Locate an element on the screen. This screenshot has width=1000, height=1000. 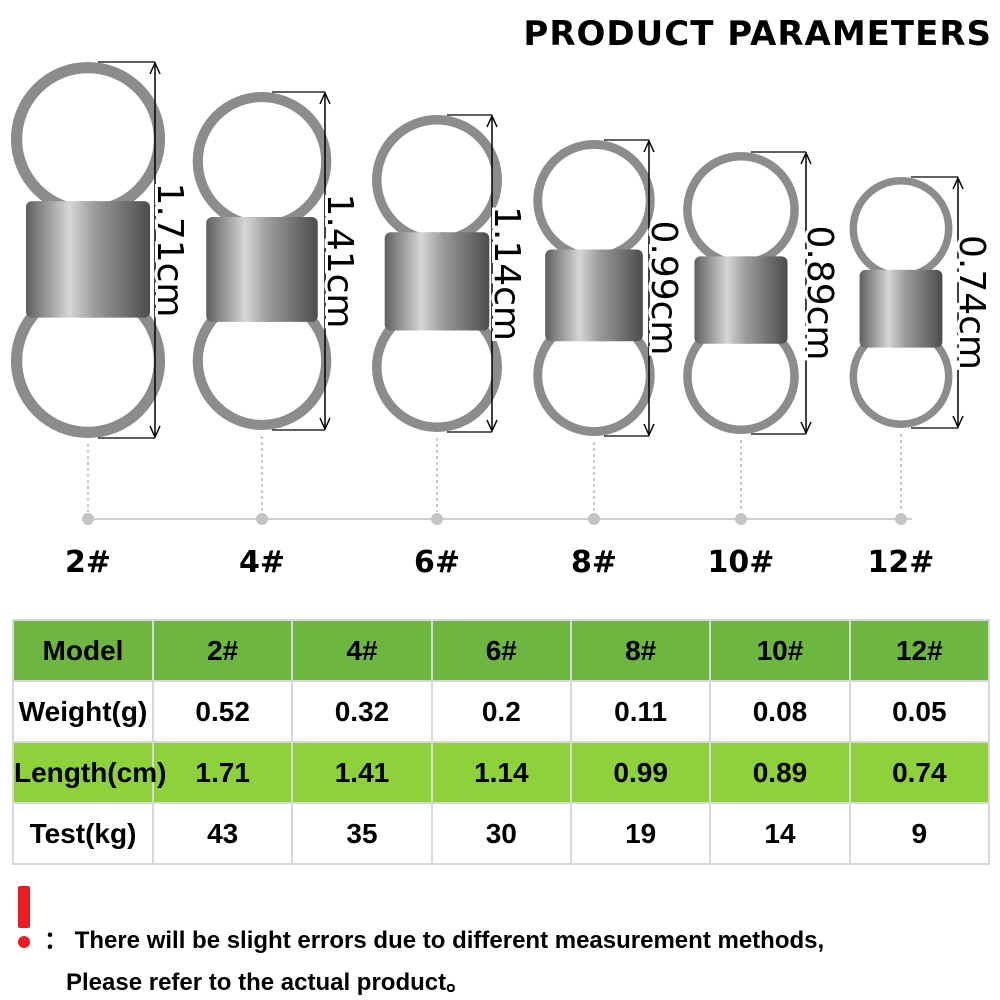
table-cell: 6# is located at coordinates (501, 650).